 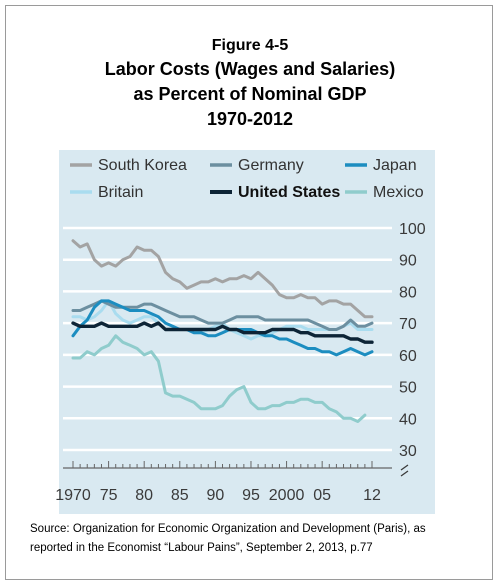 What do you see at coordinates (222, 332) in the screenshot?
I see `series-line-united-states` at bounding box center [222, 332].